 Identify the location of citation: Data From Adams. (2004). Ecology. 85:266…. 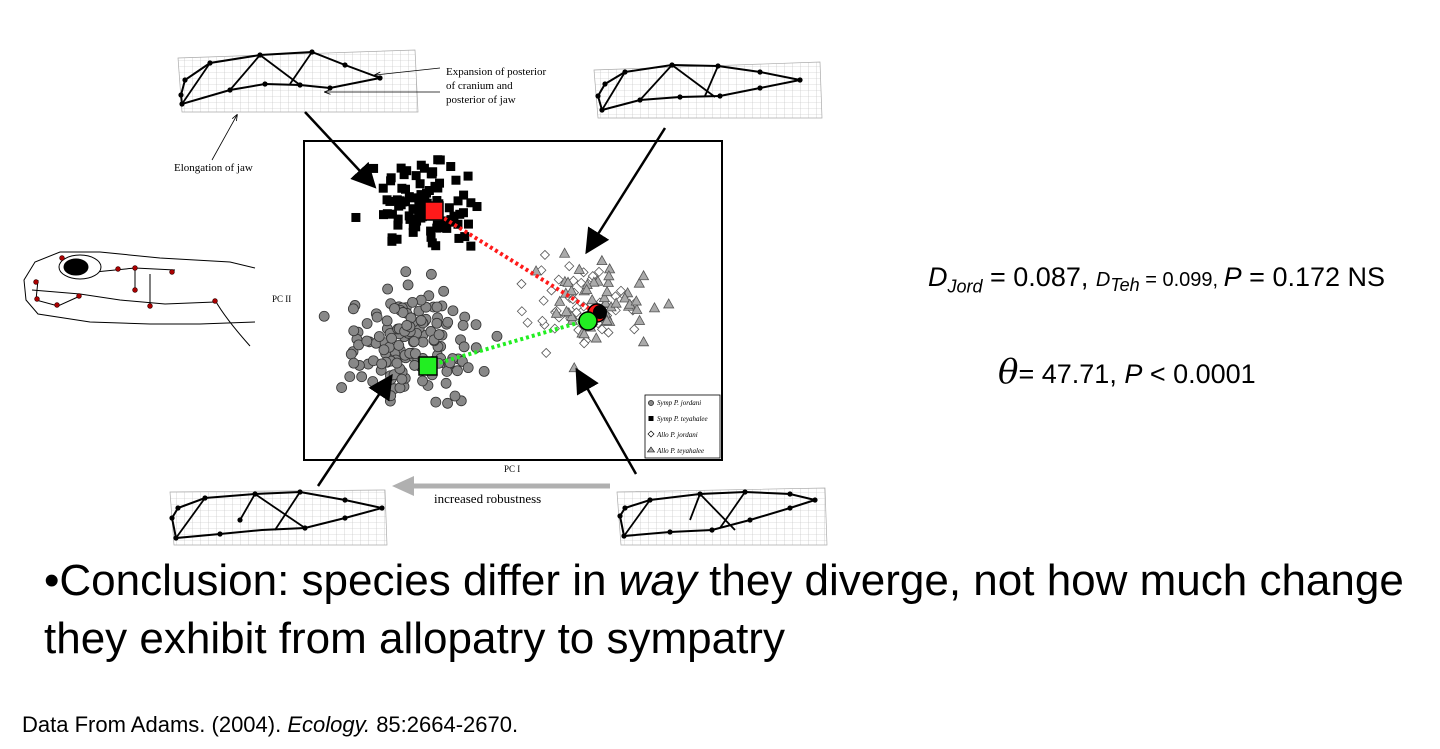
(270, 725).